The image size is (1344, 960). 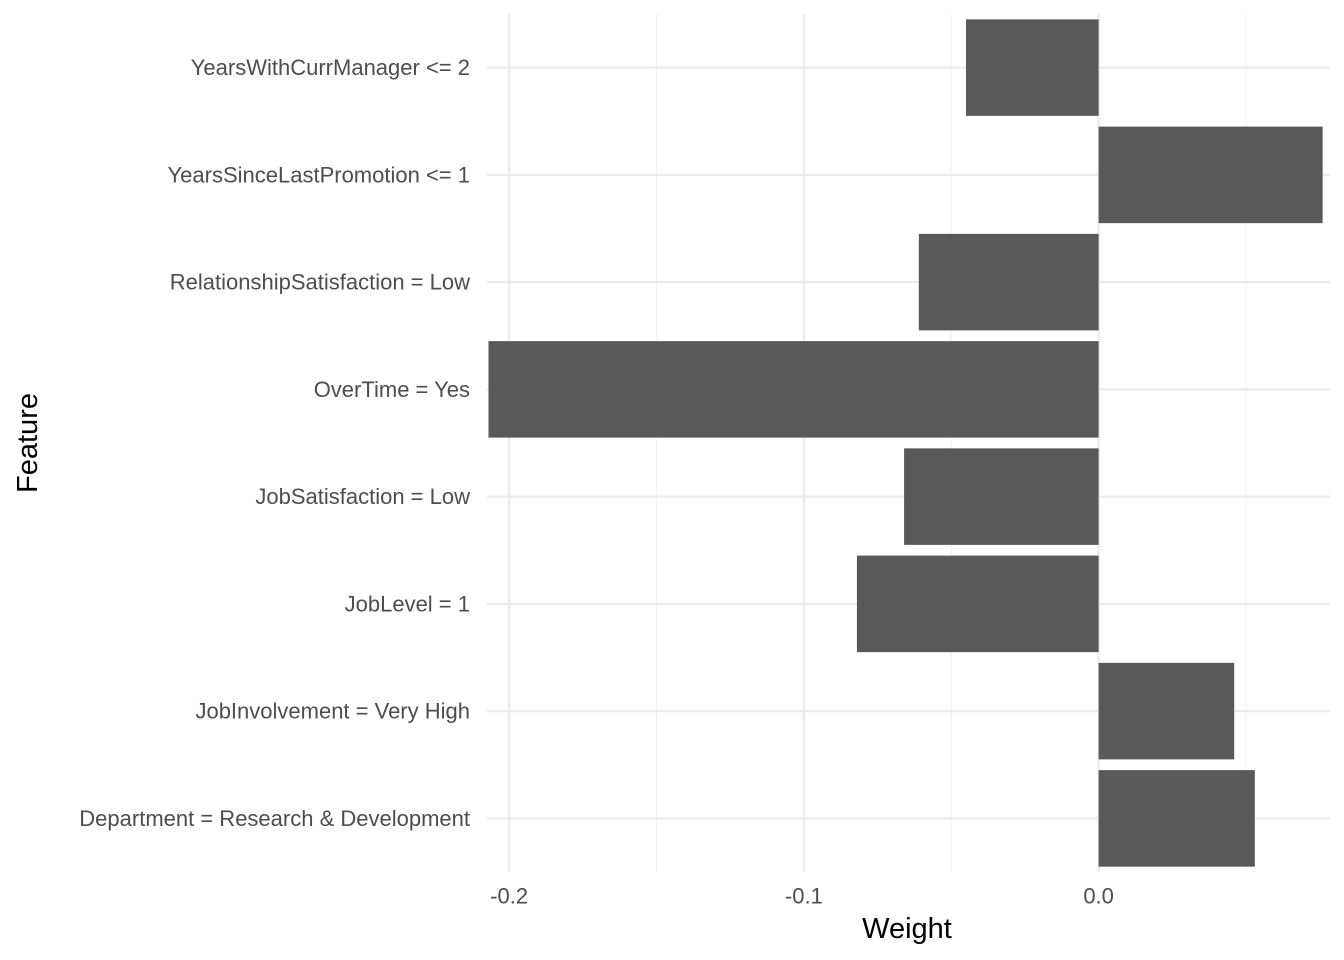 I want to click on y-tick-label: OverTime = Yes, so click(x=392, y=389).